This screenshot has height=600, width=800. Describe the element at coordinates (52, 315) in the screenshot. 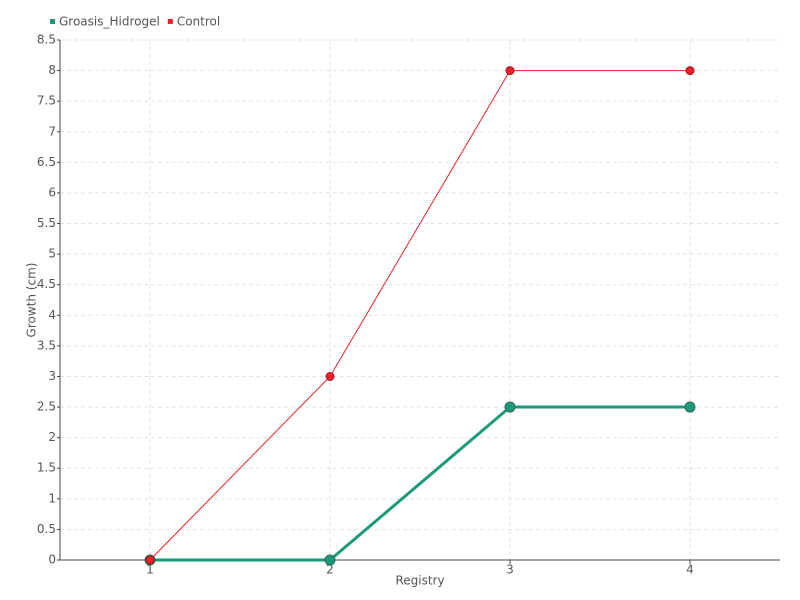

I see `y-tick-label: 4` at that location.